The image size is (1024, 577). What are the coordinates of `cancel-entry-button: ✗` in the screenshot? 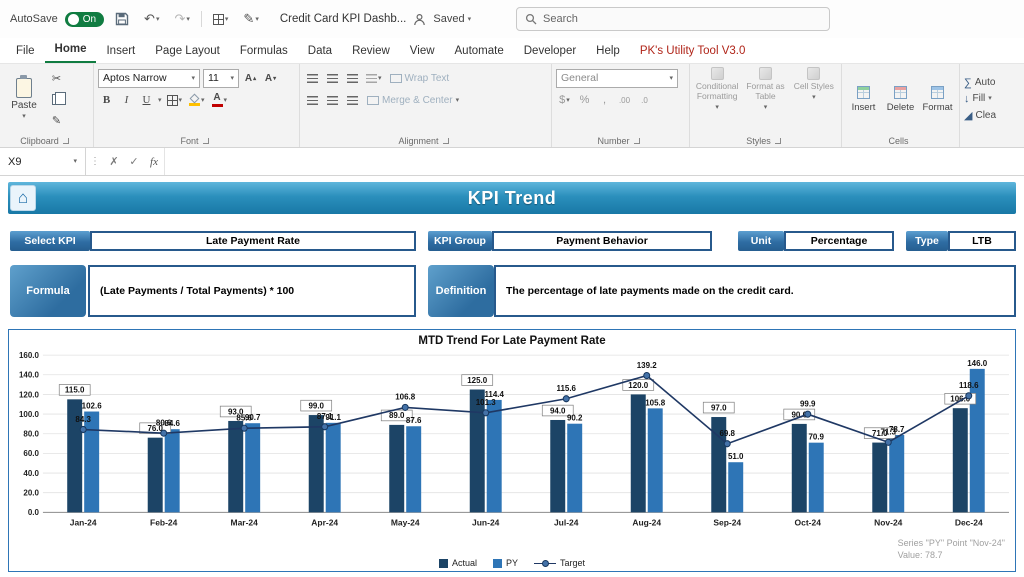 It's located at (114, 162).